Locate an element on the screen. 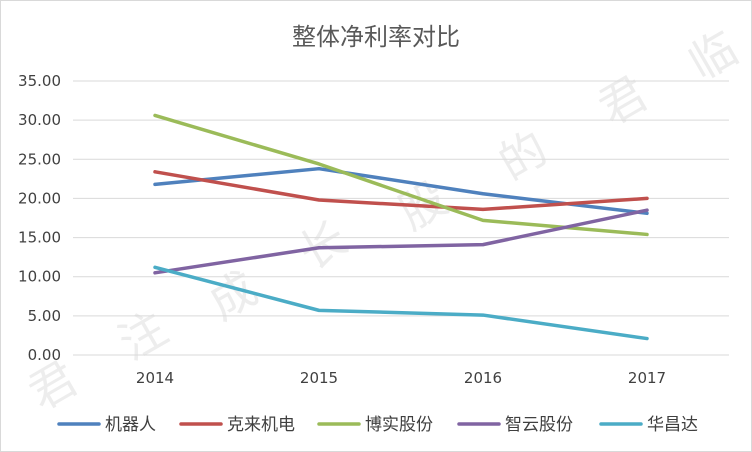 Image resolution: width=752 pixels, height=452 pixels. watermark-char: 的 is located at coordinates (523, 156).